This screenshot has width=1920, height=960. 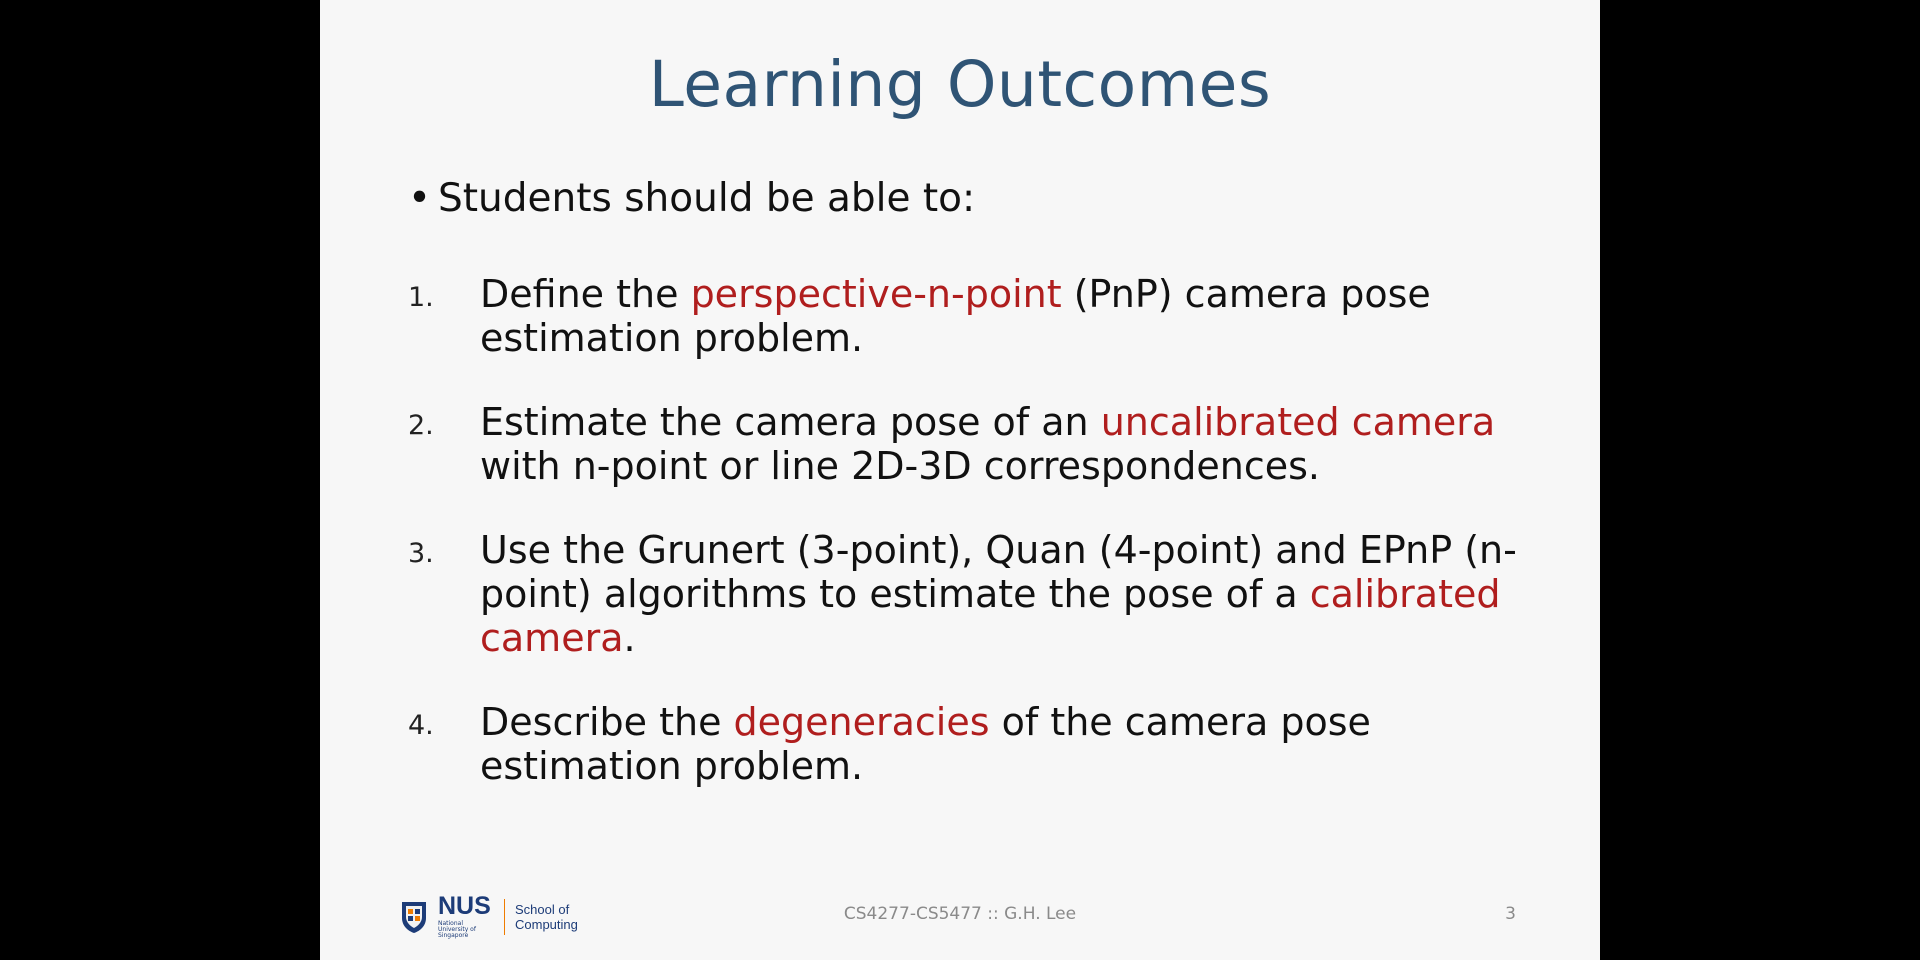 I want to click on outcome-text: Define the, so click(x=585, y=294).